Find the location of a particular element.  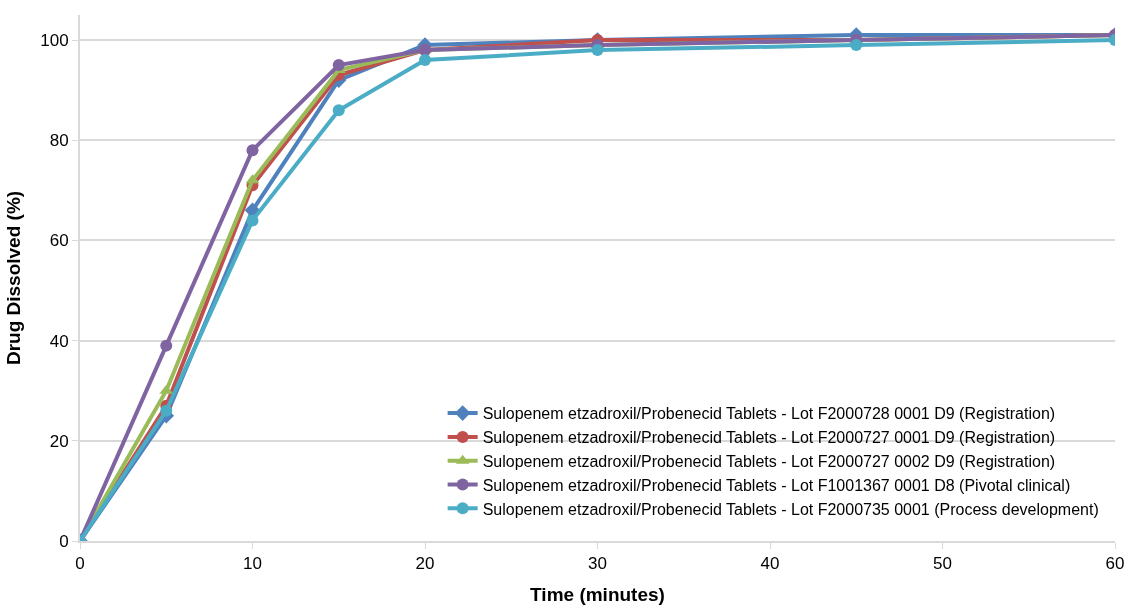

y-axis-title: Drug Dissolved (%) is located at coordinates (13, 278).